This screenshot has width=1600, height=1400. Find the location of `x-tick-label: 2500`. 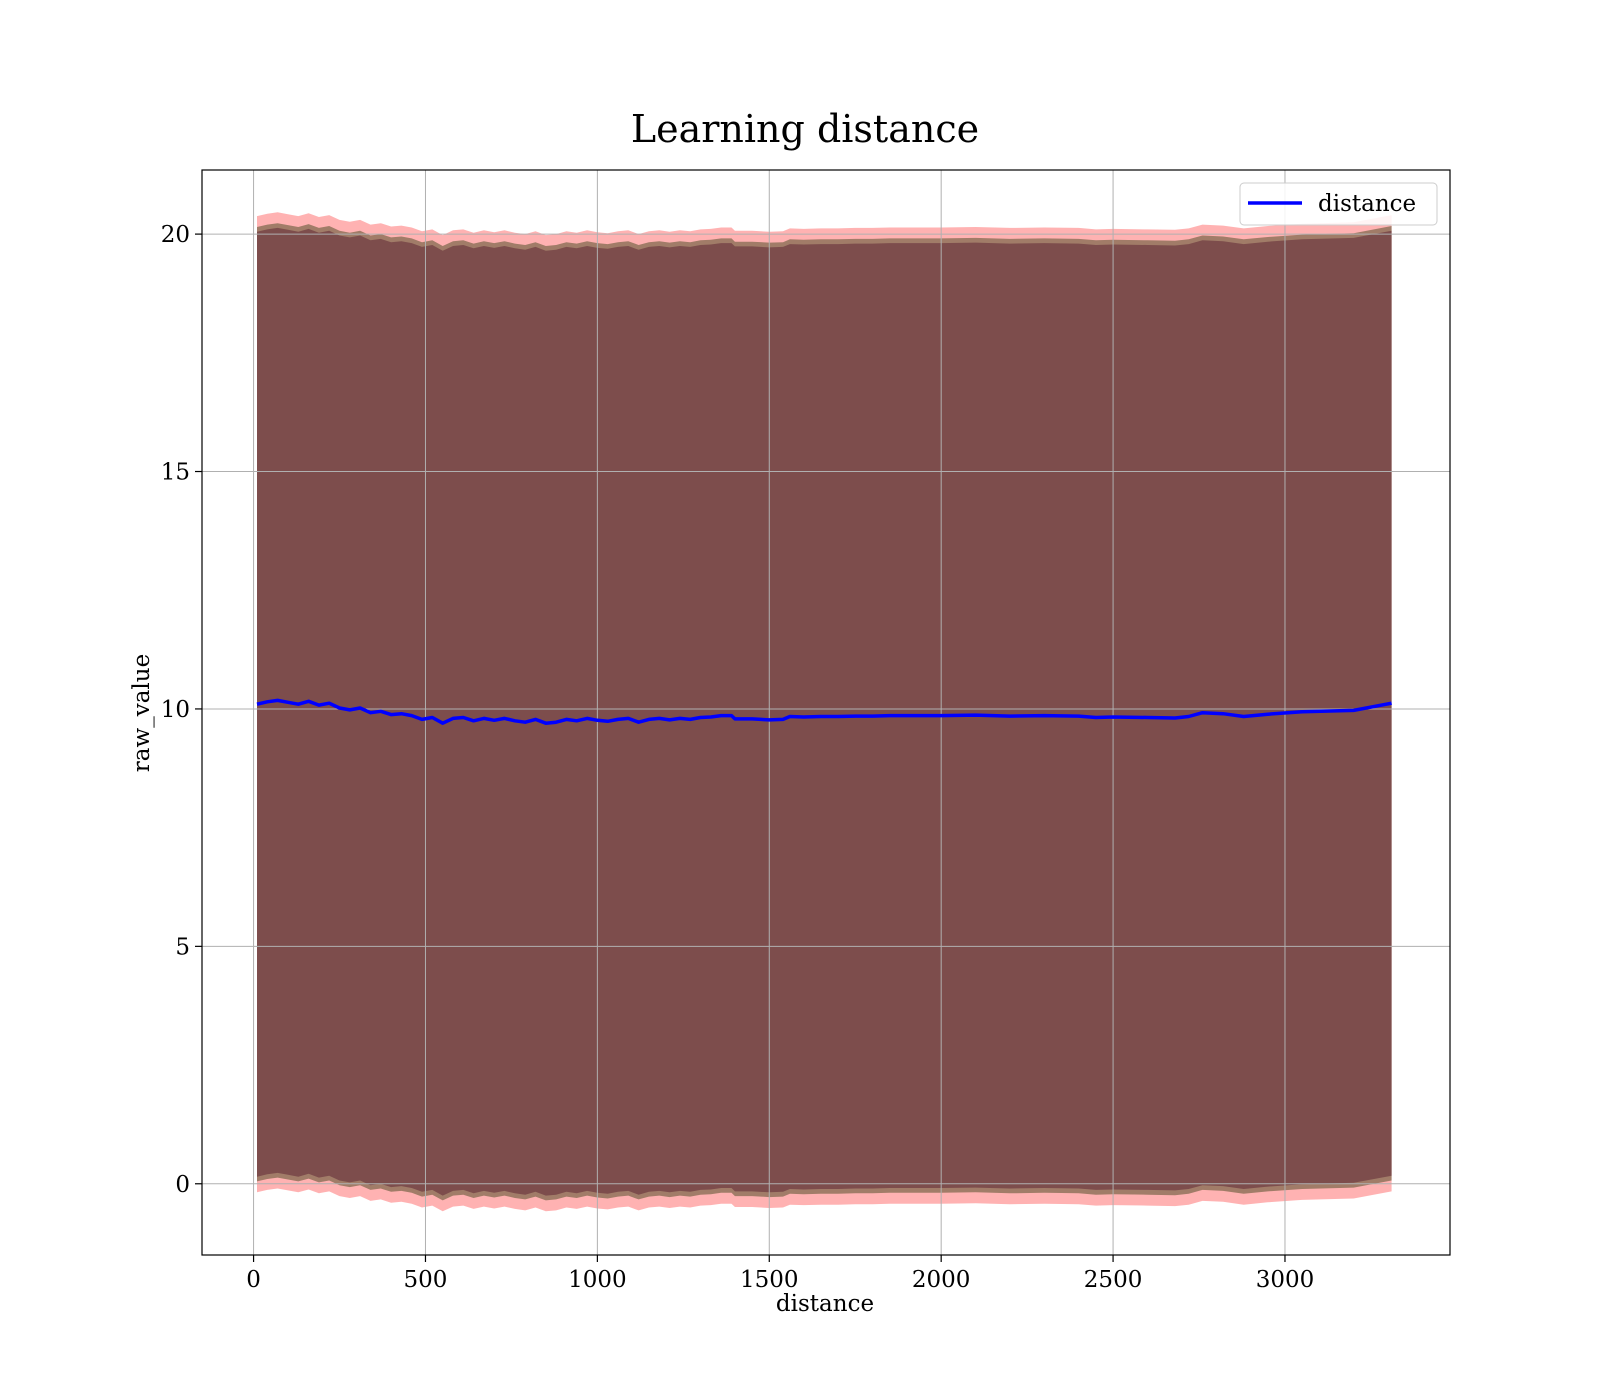

x-tick-label: 2500 is located at coordinates (1113, 1280).